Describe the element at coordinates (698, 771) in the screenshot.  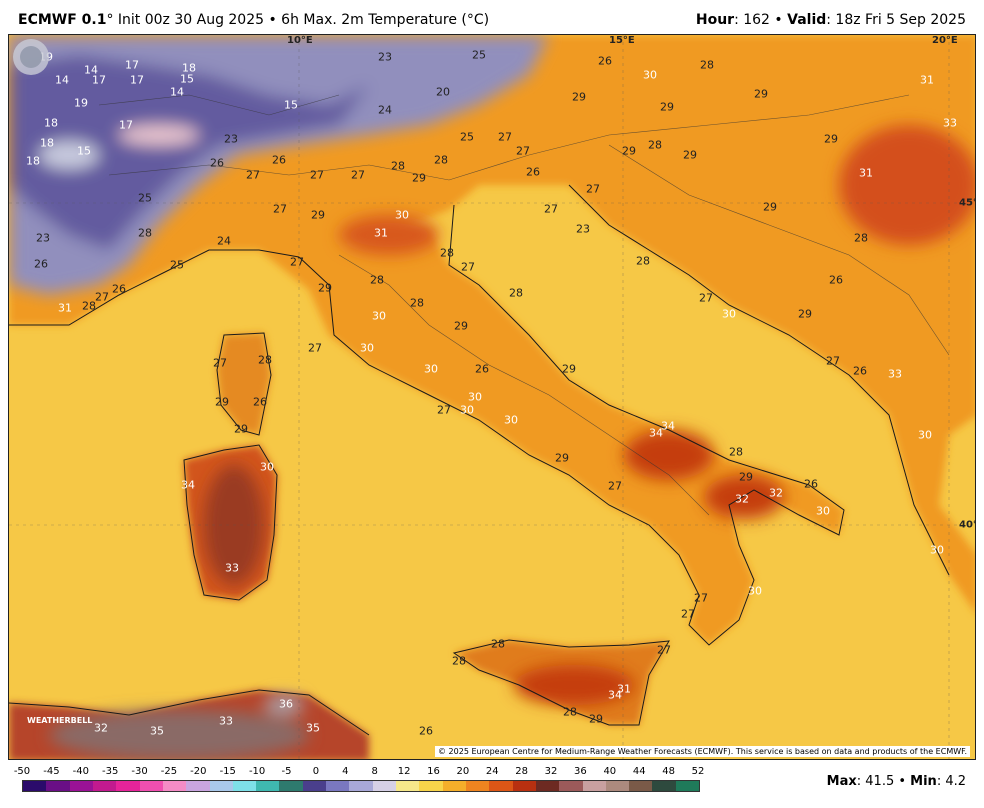
I see `legend-tick-label: 52` at that location.